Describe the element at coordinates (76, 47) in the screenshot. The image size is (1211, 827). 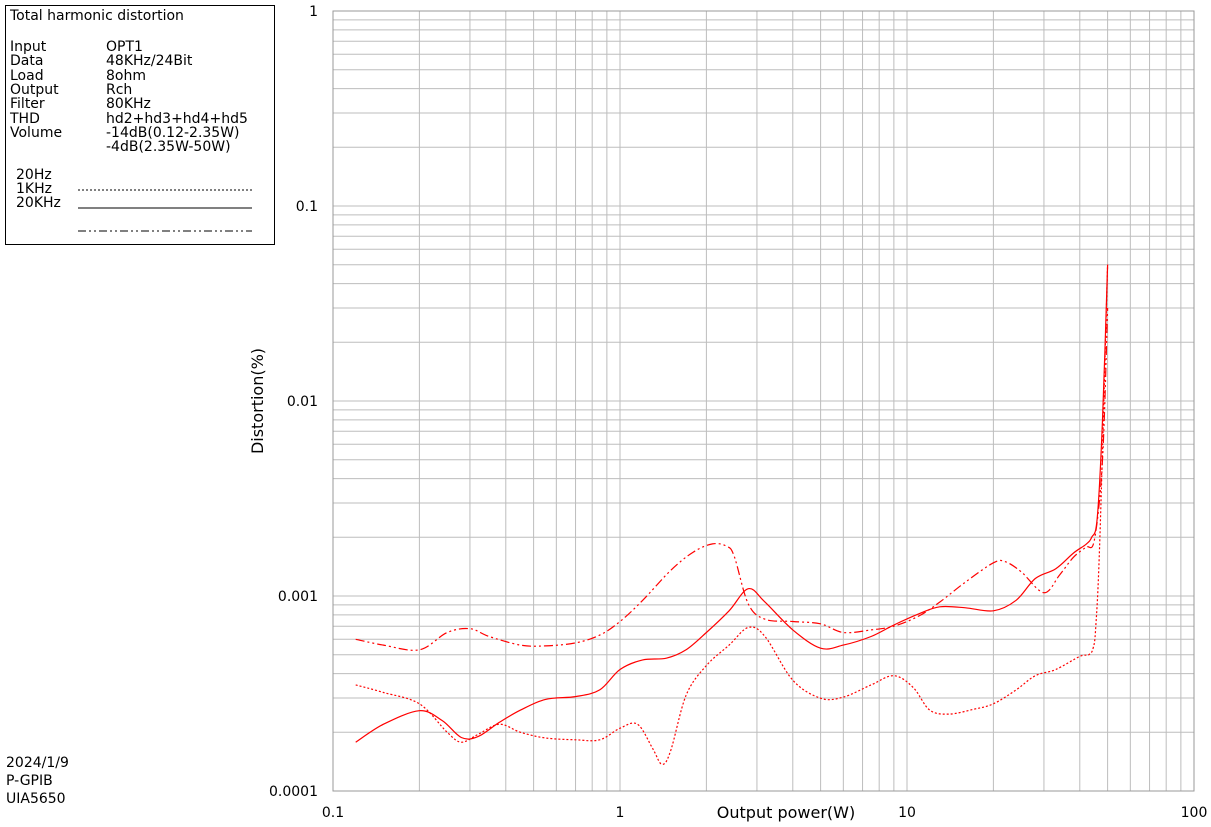
I see `info-row: Input OPT1` at that location.